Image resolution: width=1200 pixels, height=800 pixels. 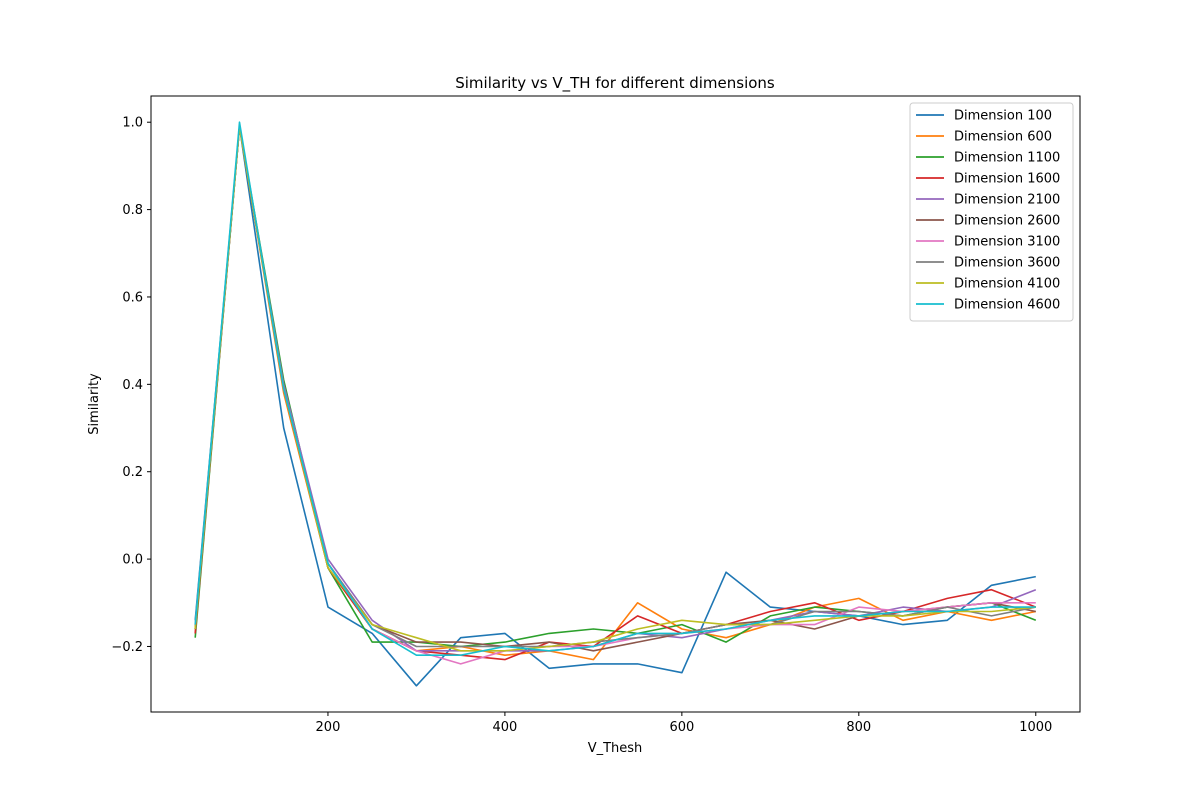 What do you see at coordinates (94, 404) in the screenshot?
I see `y-axis-label: Similarity` at bounding box center [94, 404].